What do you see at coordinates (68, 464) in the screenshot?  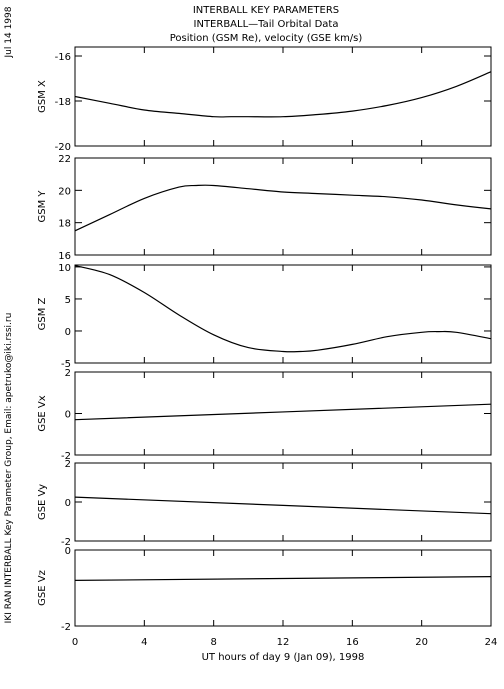 I see `panel-5-ytick-label-2: 2` at bounding box center [68, 464].